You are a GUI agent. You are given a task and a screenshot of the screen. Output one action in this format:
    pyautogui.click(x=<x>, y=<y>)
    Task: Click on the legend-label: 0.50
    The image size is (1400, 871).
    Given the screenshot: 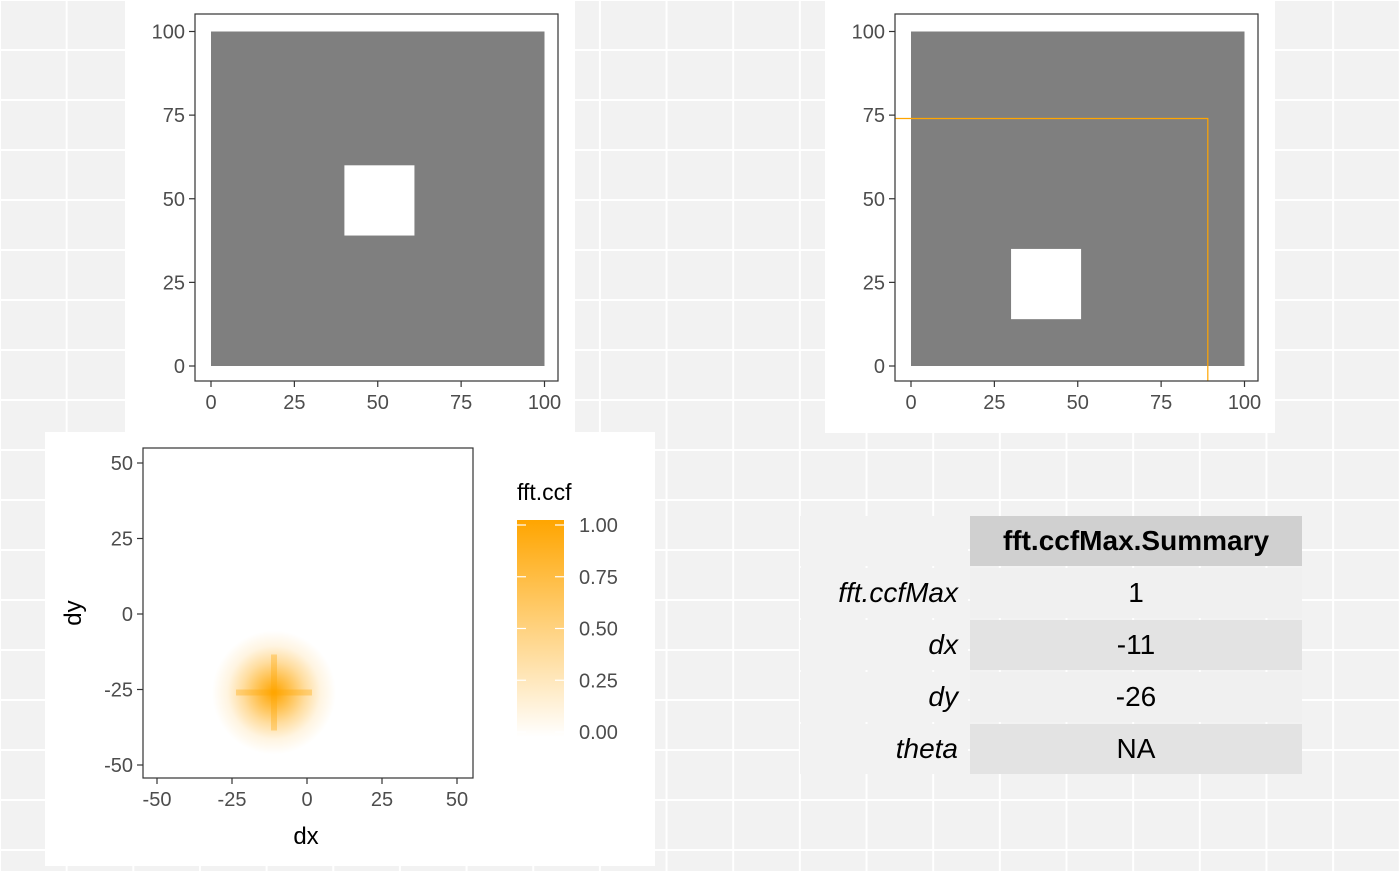 What is the action you would take?
    pyautogui.click(x=598, y=630)
    